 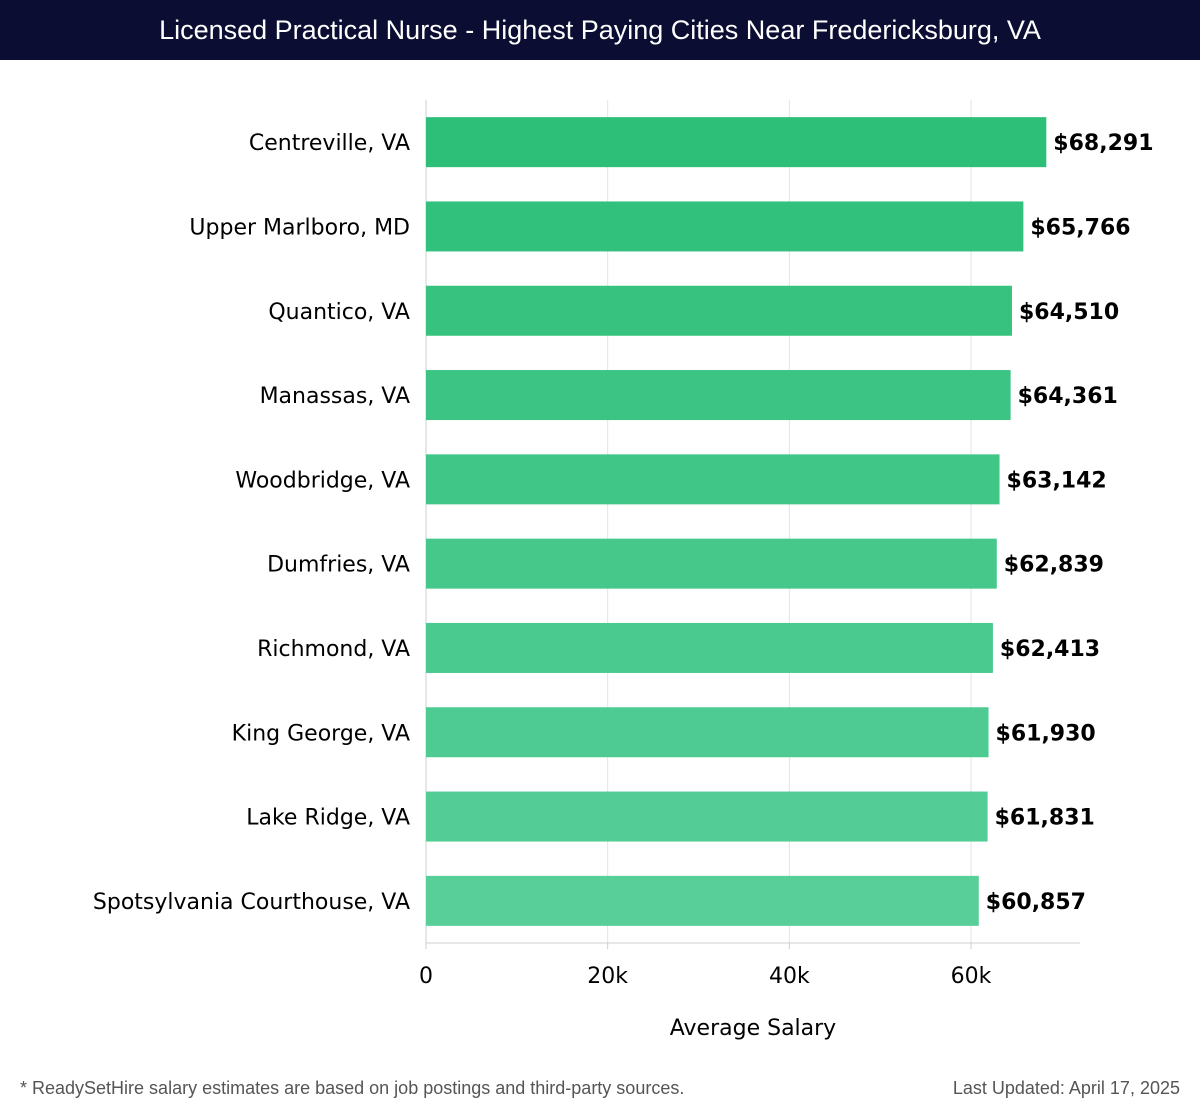 What do you see at coordinates (1103, 143) in the screenshot?
I see `bar-value-label: $68,291` at bounding box center [1103, 143].